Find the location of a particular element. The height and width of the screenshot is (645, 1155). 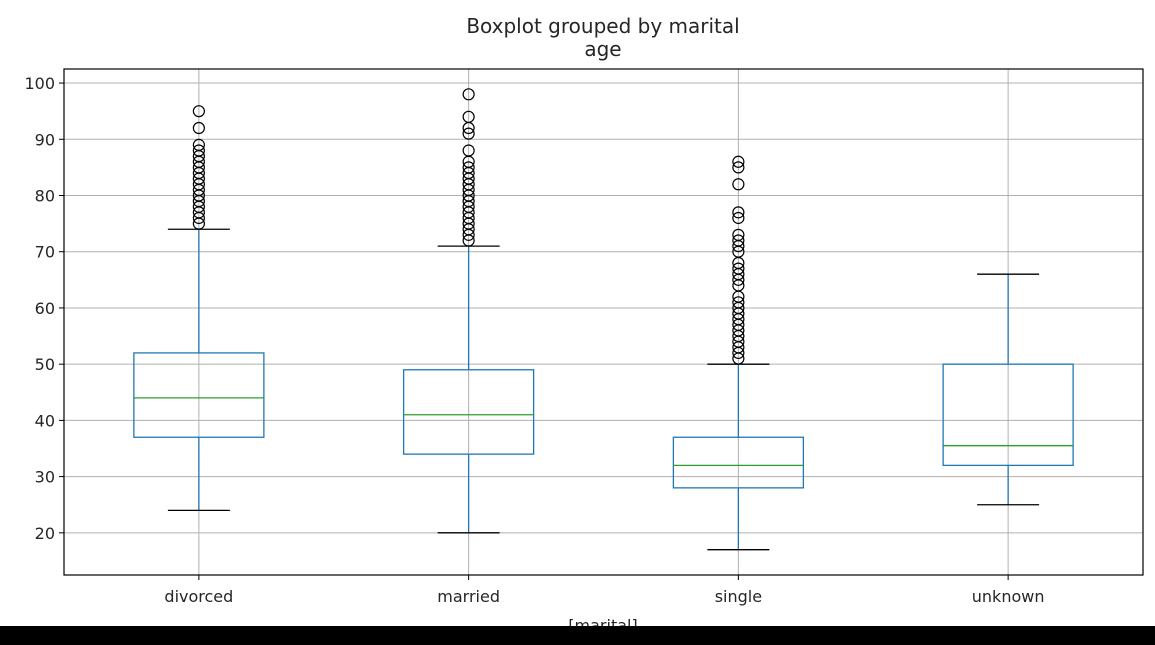

x-tick-label: single is located at coordinates (738, 596).